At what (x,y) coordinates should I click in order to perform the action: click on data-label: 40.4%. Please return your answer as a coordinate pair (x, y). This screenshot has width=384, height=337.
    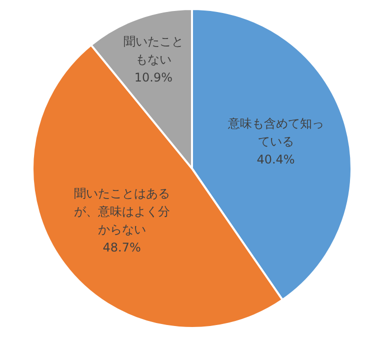
    Looking at the image, I should click on (275, 159).